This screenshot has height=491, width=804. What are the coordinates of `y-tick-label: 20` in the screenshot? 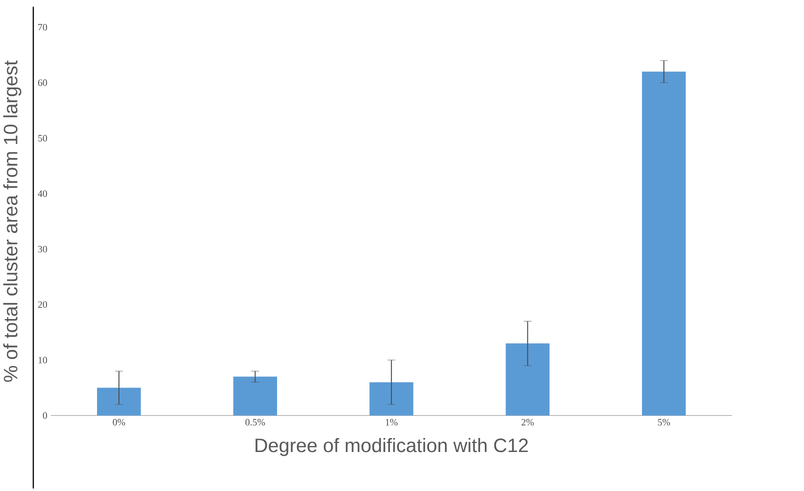 It's located at (43, 304).